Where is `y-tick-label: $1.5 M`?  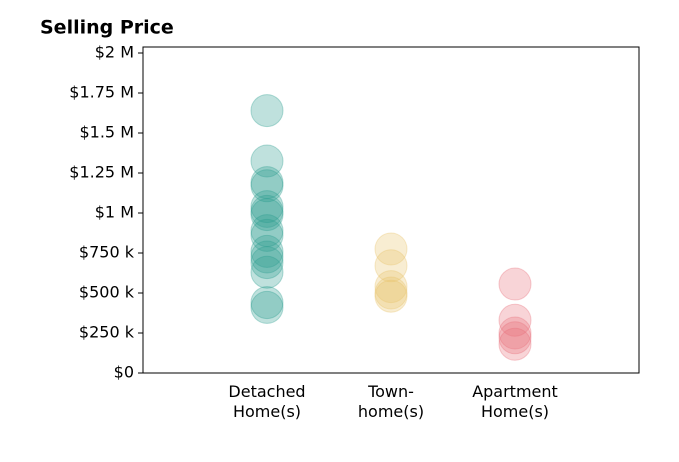
y-tick-label: $1.5 M is located at coordinates (106, 132).